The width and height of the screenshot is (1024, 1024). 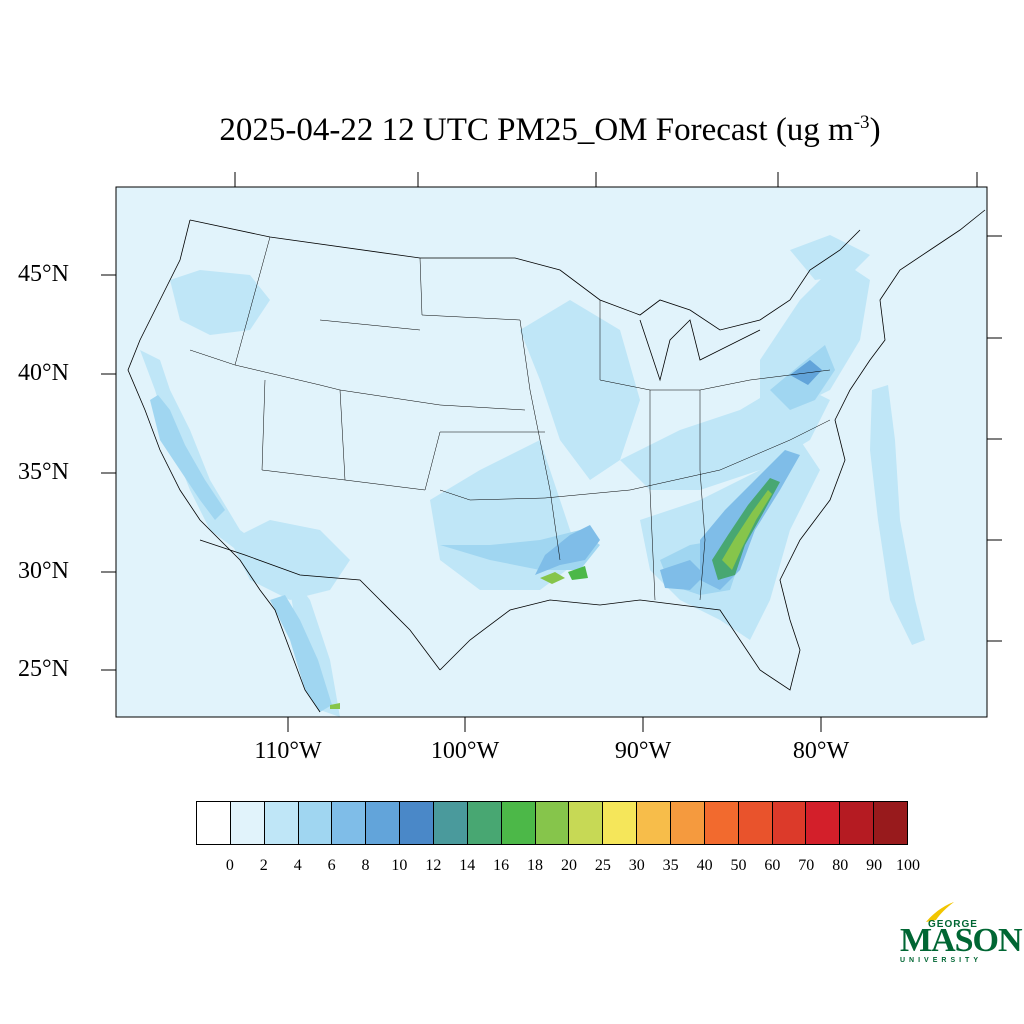 I want to click on great-lakes, so click(x=700, y=350).